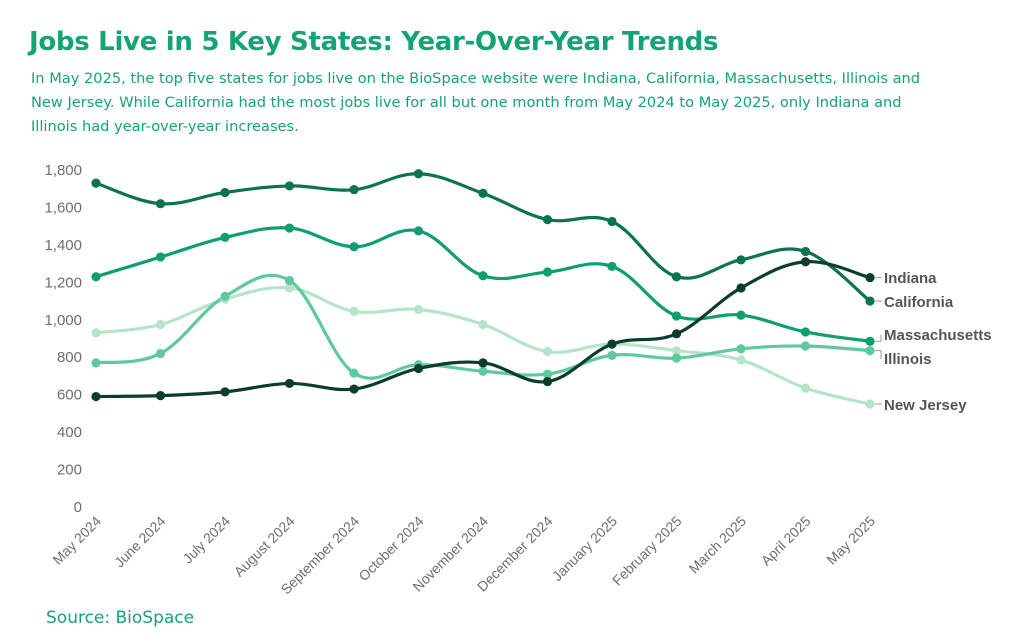 The width and height of the screenshot is (1024, 643). Describe the element at coordinates (647, 551) in the screenshot. I see `x-tick-label: February 2025` at that location.